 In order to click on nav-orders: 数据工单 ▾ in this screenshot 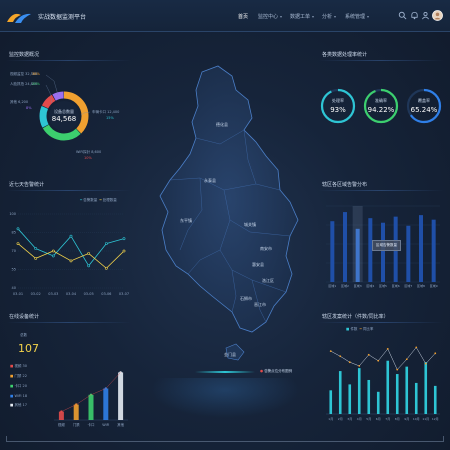, I will do `click(302, 16)`.